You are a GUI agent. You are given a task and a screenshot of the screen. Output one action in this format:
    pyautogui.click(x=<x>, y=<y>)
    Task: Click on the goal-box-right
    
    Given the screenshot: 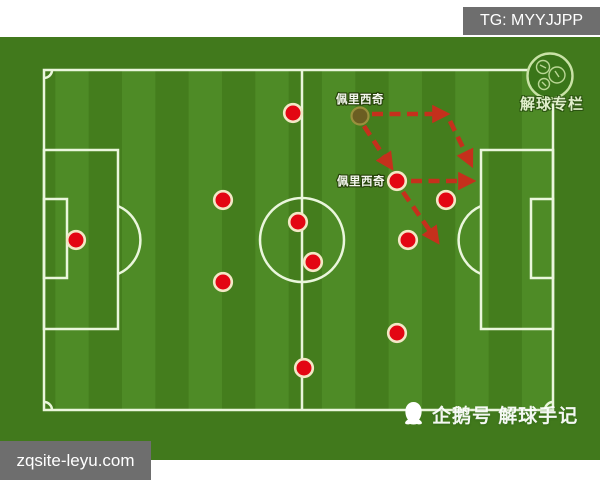 What is the action you would take?
    pyautogui.click(x=542, y=238)
    